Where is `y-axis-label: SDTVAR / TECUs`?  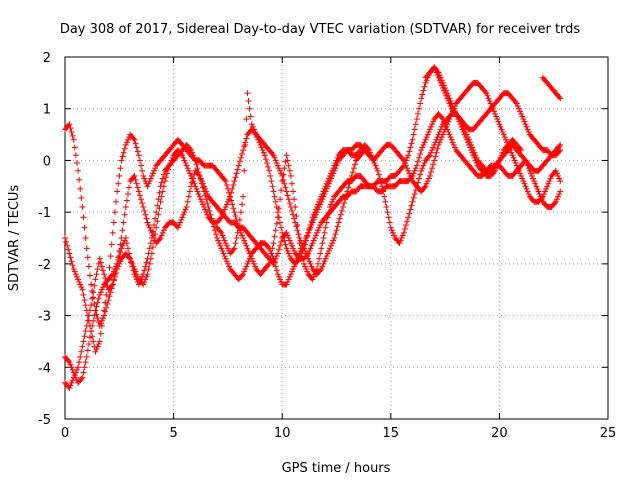
y-axis-label: SDTVAR / TECUs is located at coordinates (14, 238).